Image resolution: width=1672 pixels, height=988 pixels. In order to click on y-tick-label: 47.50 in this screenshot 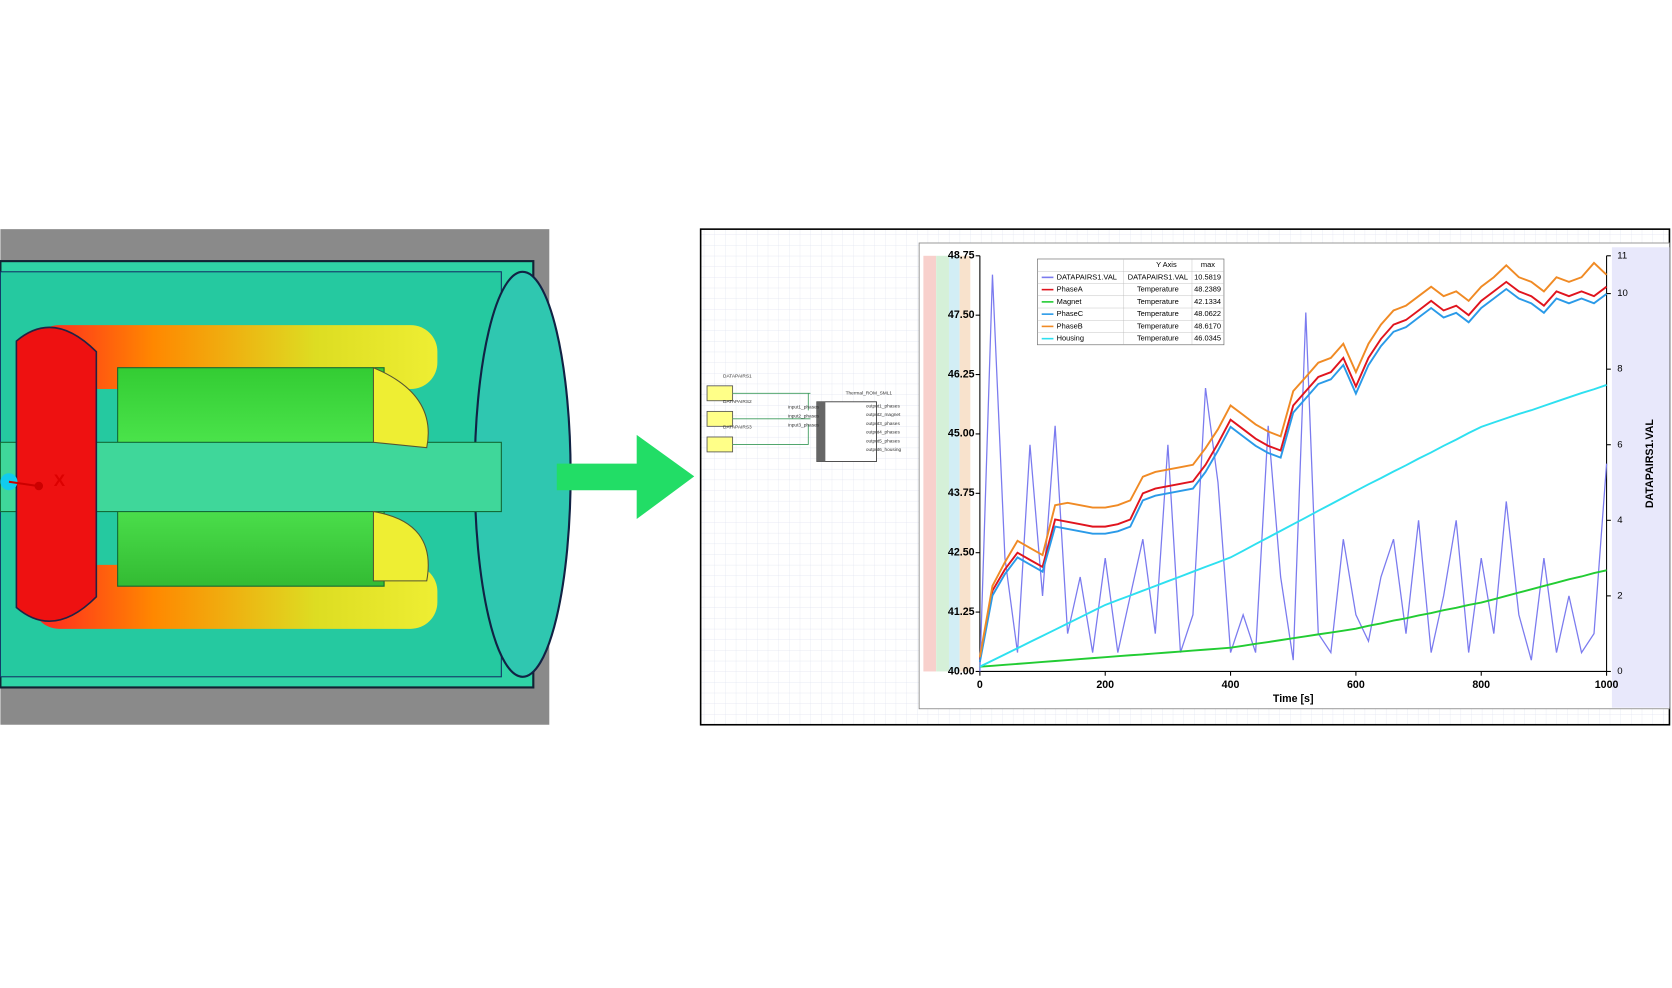, I will do `click(961, 315)`.